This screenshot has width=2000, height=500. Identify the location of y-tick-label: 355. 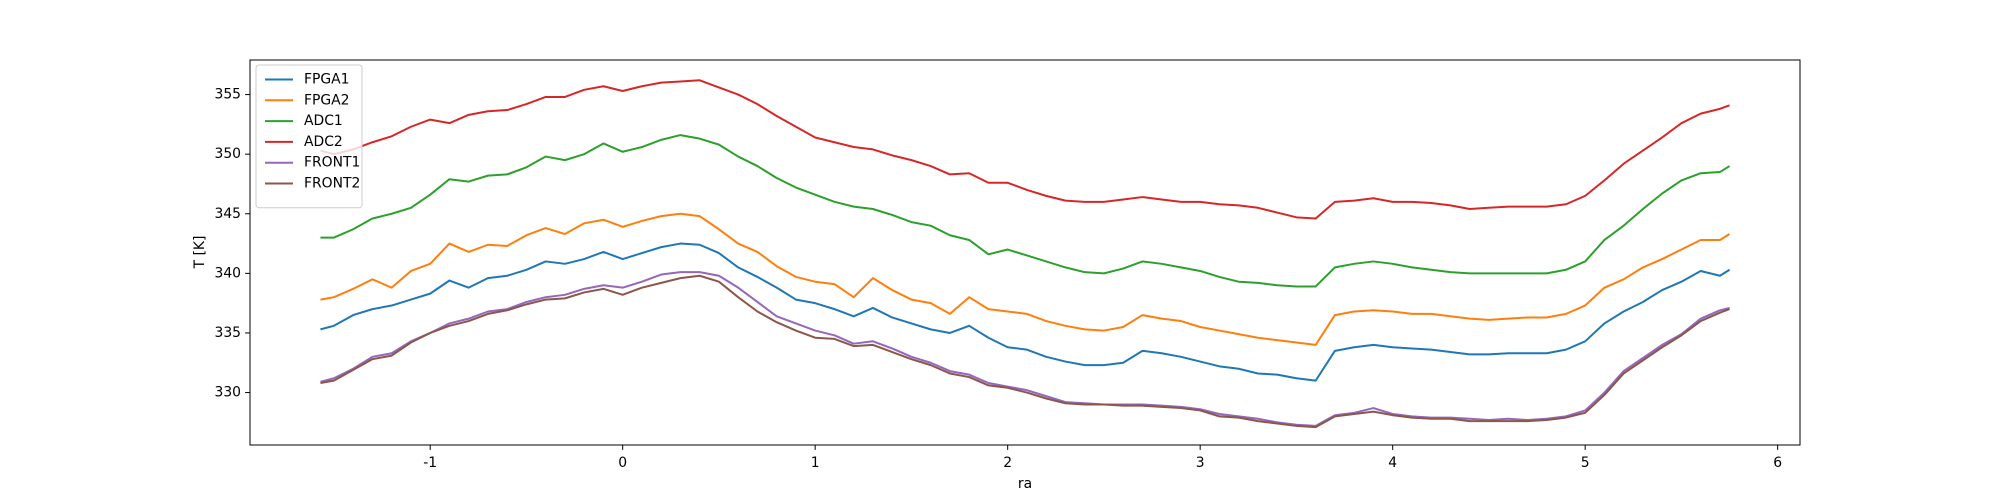
(227, 95).